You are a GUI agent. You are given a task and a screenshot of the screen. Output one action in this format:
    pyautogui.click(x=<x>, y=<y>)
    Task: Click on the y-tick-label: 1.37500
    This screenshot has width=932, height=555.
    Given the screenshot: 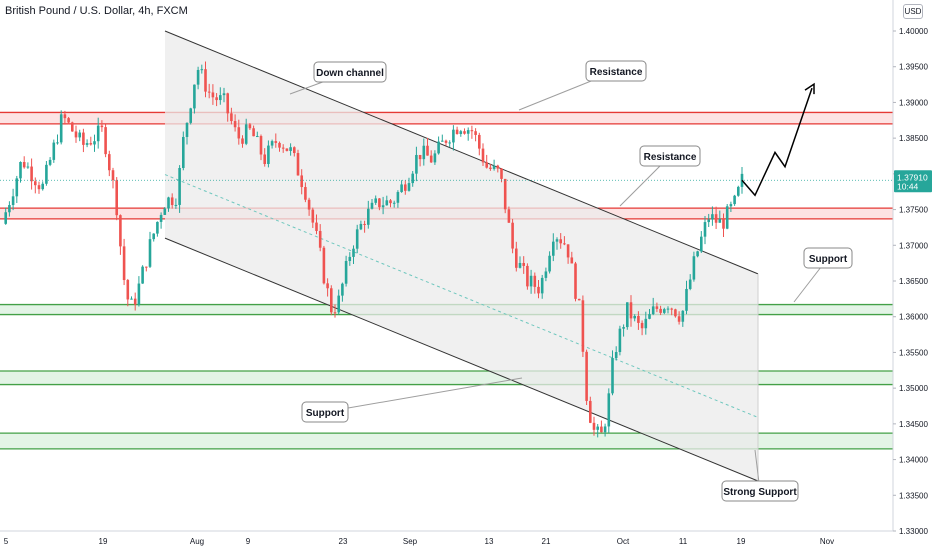 What is the action you would take?
    pyautogui.click(x=913, y=210)
    